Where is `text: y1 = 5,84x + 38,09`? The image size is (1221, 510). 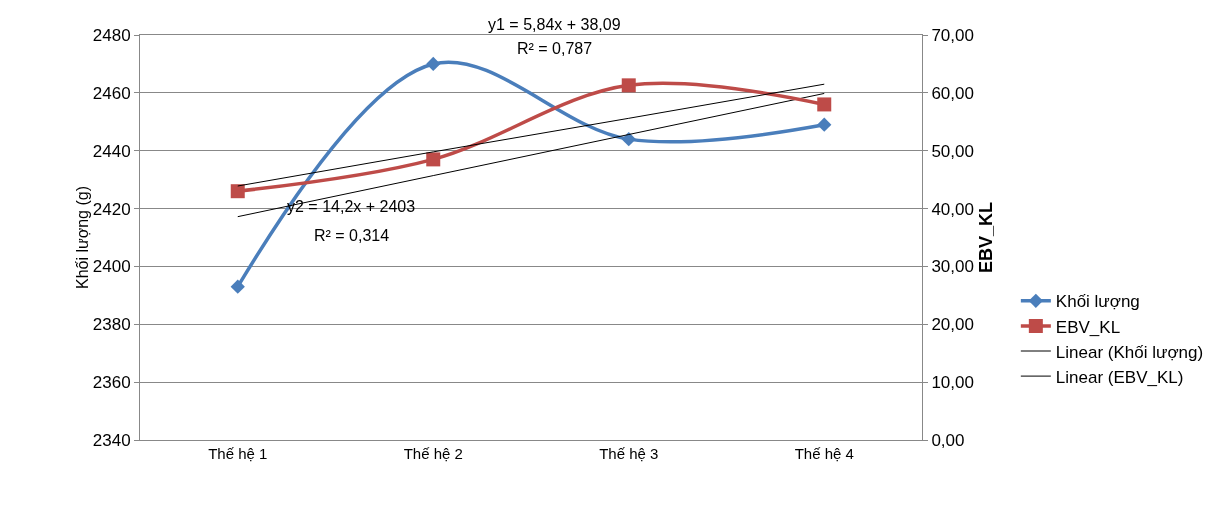
text: y1 = 5,84x + 38,09 is located at coordinates (554, 24).